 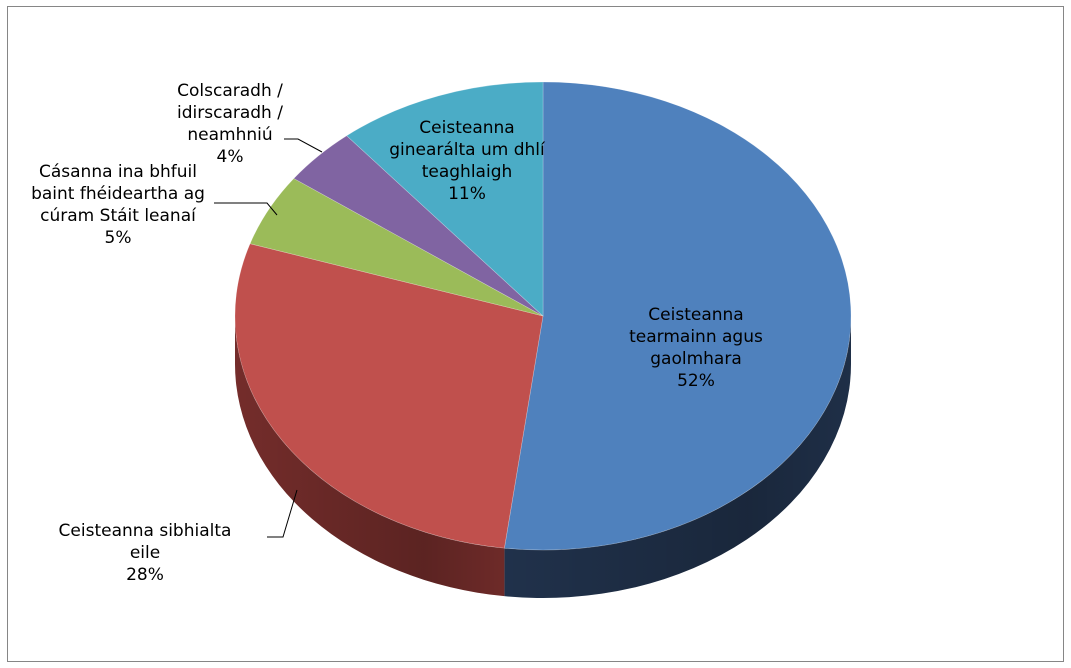 What do you see at coordinates (118, 238) in the screenshot?
I see `slice-percent: 5%` at bounding box center [118, 238].